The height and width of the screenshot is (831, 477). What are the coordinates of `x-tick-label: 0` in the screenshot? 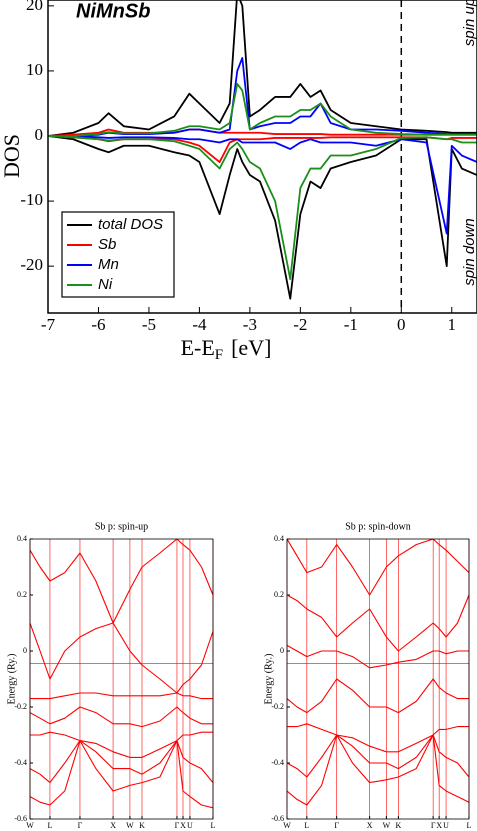 It's located at (401, 324).